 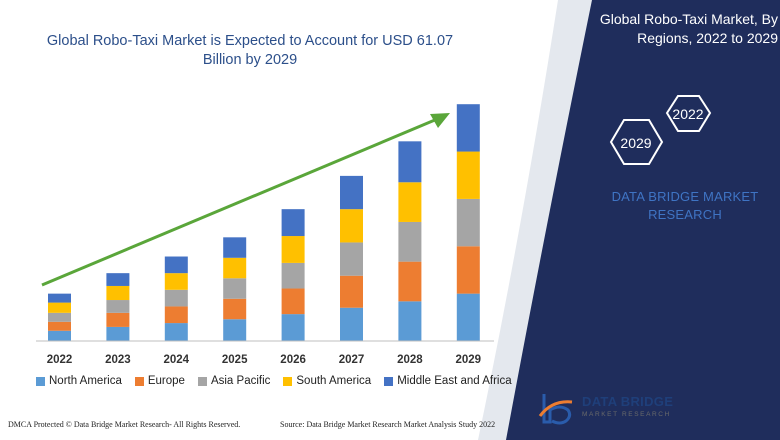 I want to click on hexagon-2022: 2022, so click(x=688, y=113).